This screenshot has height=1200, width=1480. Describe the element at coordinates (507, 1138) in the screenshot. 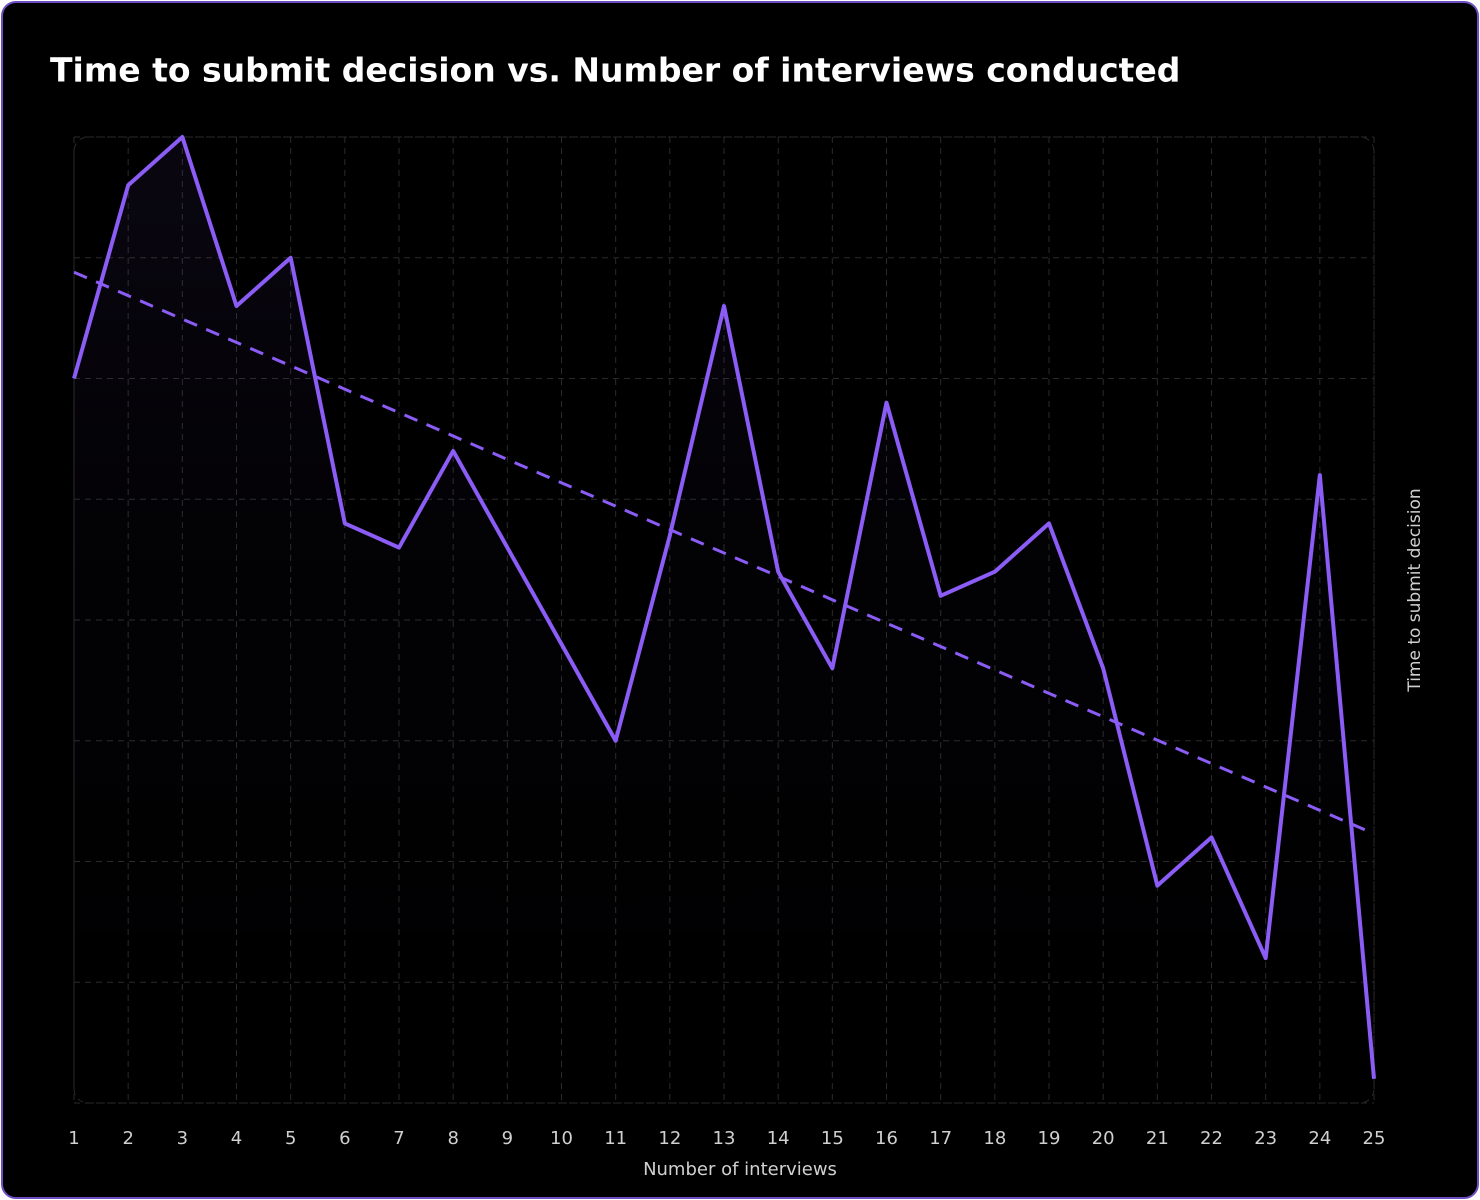

I see `x-tick-label: 9` at that location.